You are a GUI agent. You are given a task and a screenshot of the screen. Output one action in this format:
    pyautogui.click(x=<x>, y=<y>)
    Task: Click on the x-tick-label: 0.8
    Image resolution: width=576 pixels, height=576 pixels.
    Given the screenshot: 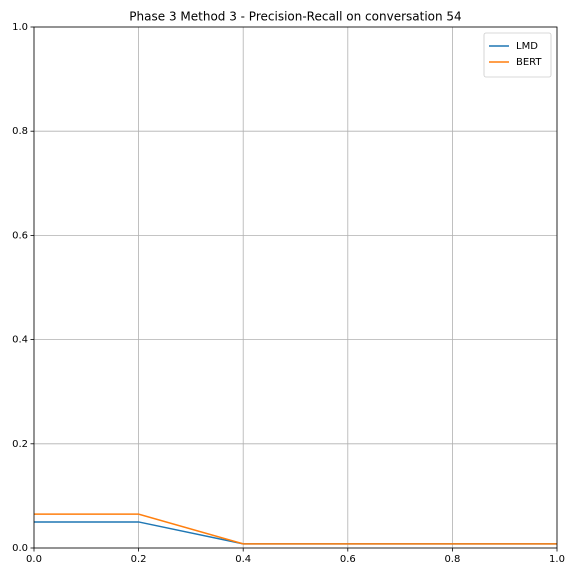 What is the action you would take?
    pyautogui.click(x=452, y=559)
    